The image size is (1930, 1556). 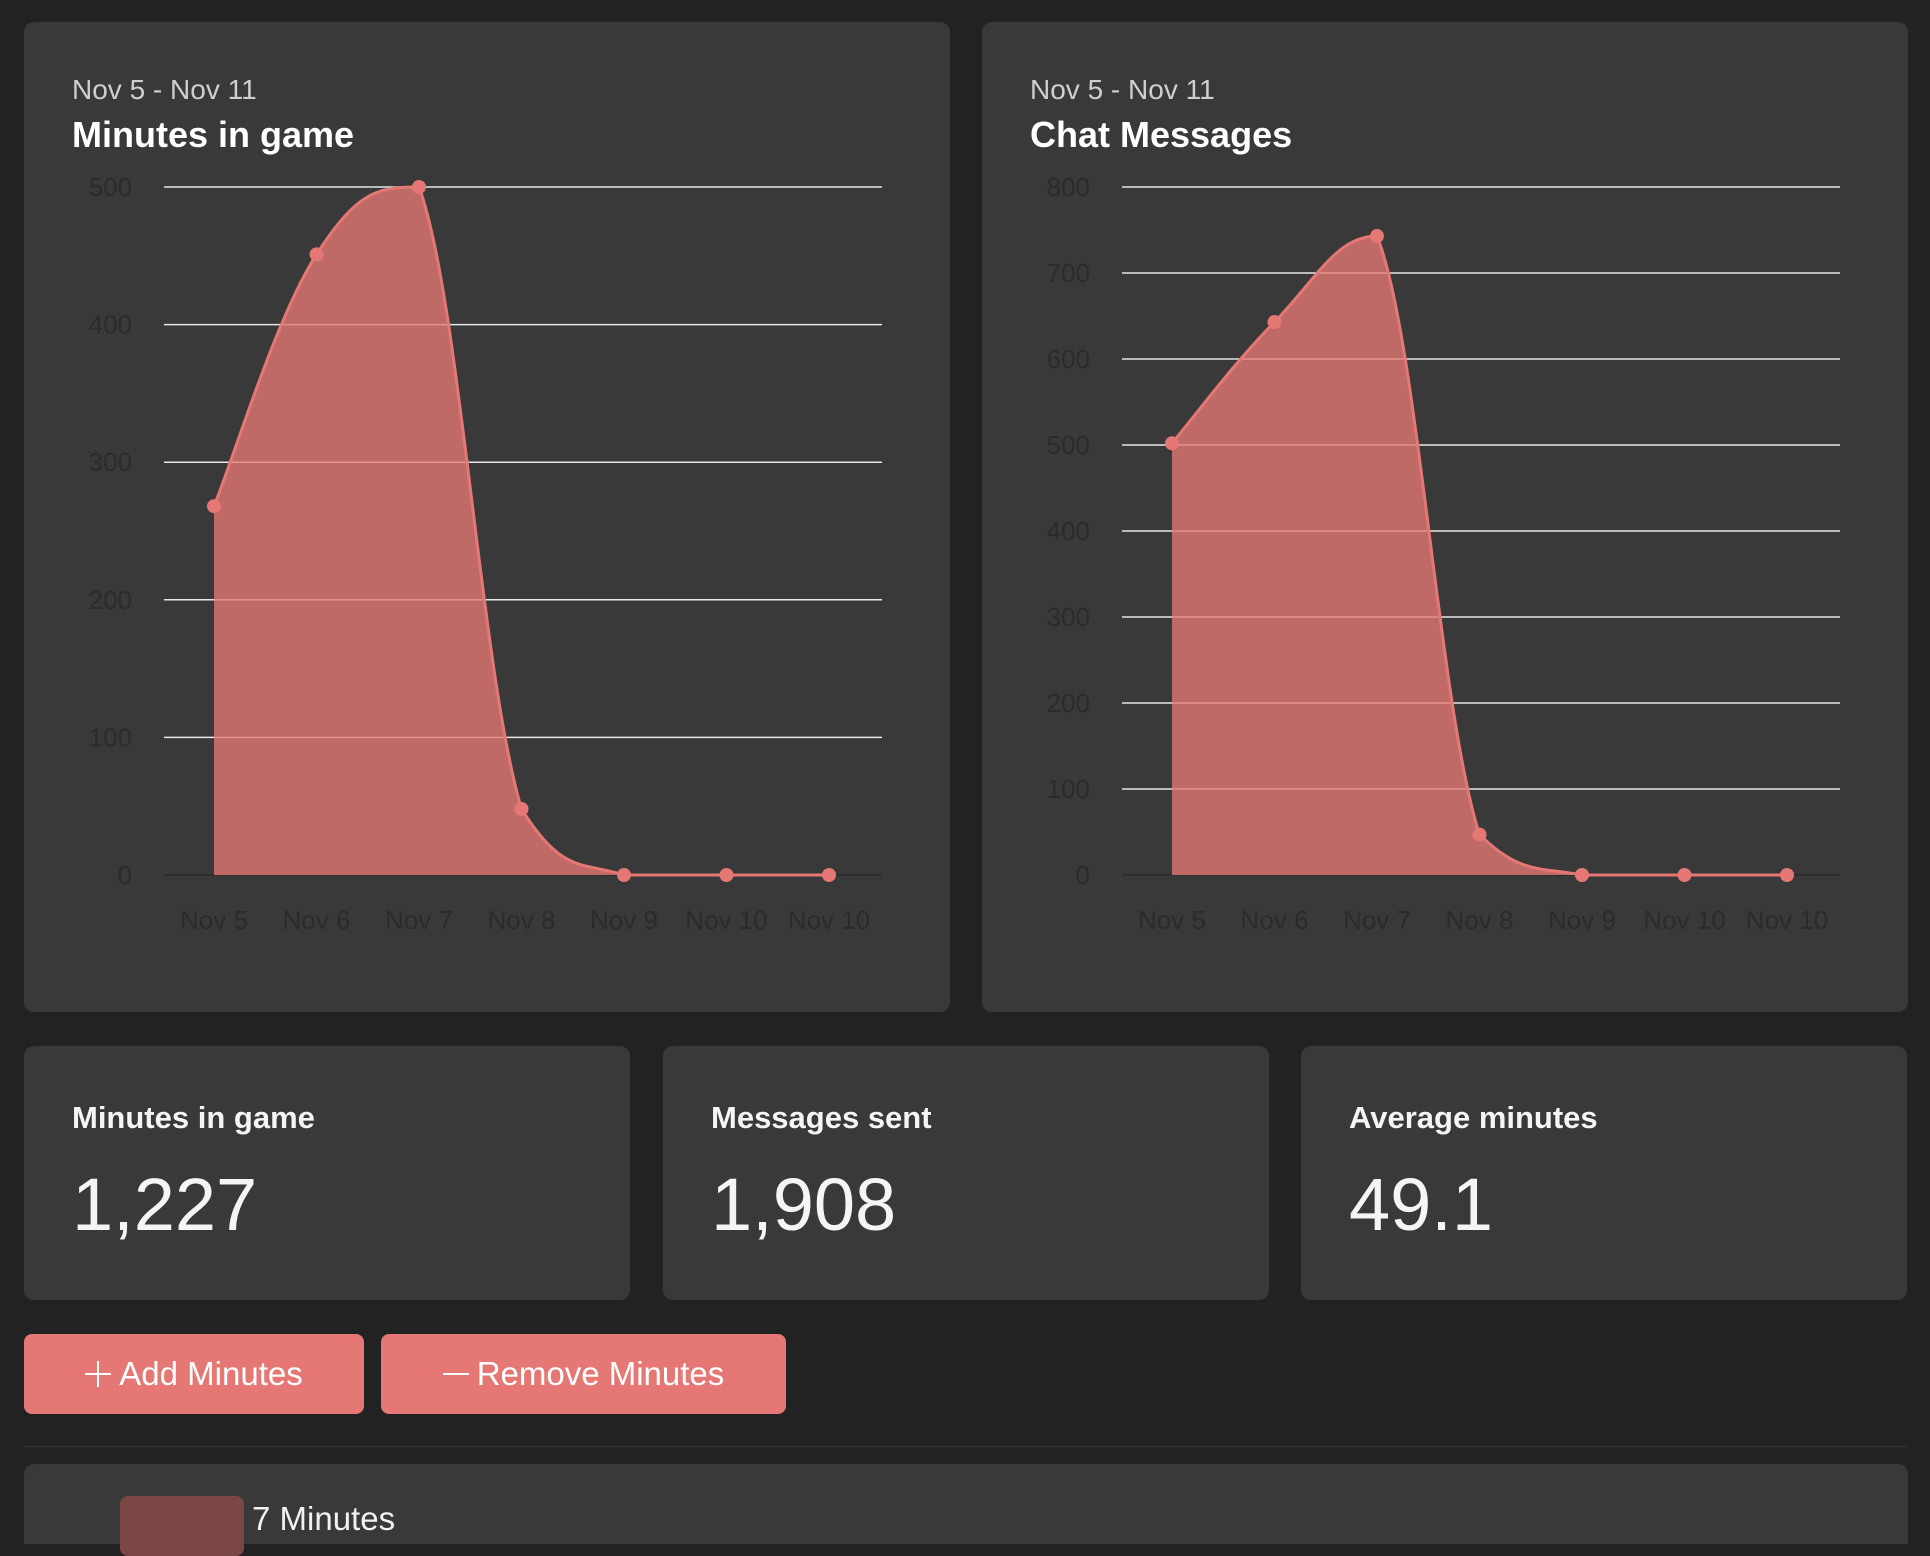 What do you see at coordinates (324, 1518) in the screenshot?
I see `list-item-label: 7 Minutes` at bounding box center [324, 1518].